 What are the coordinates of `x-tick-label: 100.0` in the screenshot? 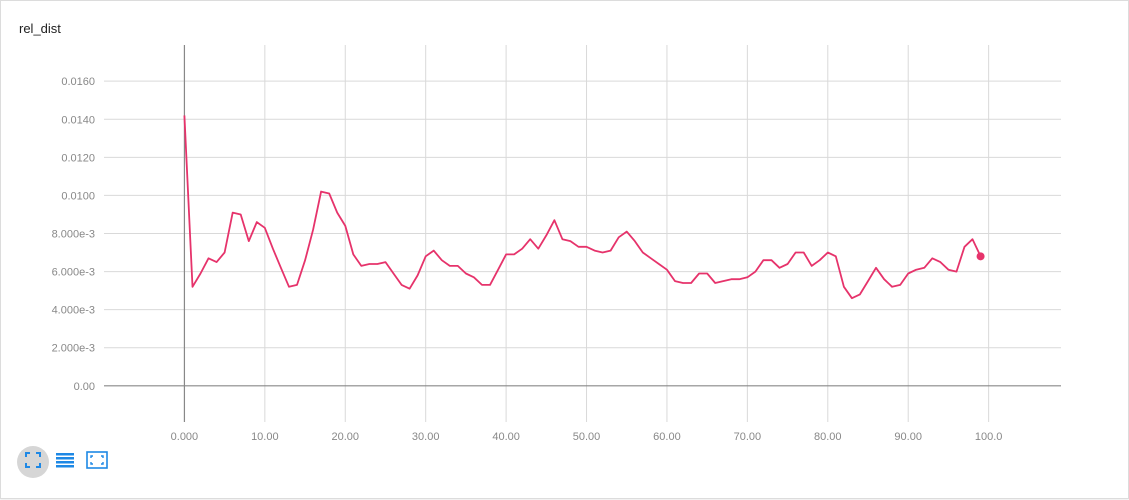 It's located at (989, 437).